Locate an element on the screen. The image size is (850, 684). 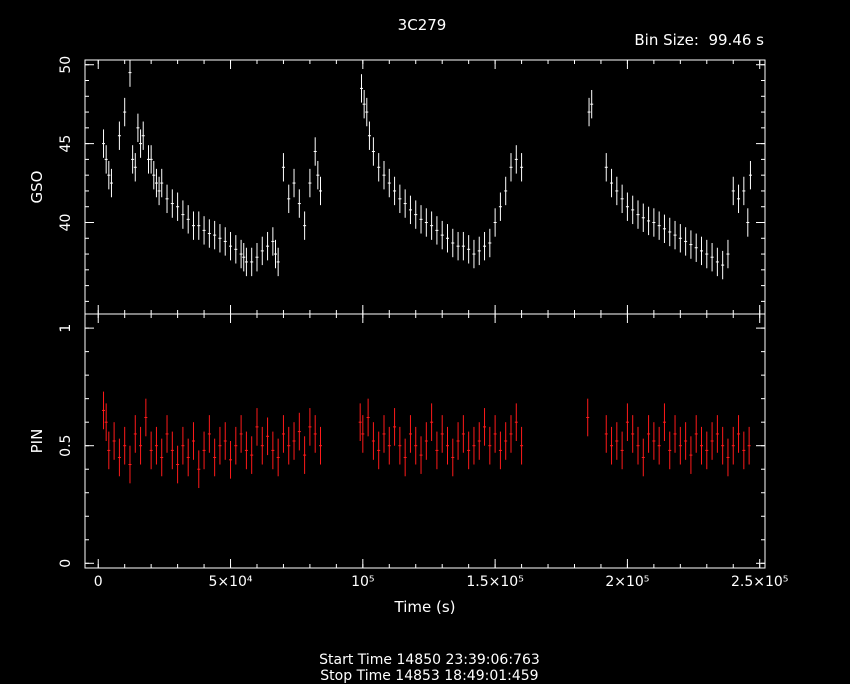
start-time: Start Time 14850 23:39:06:763 is located at coordinates (429, 660).